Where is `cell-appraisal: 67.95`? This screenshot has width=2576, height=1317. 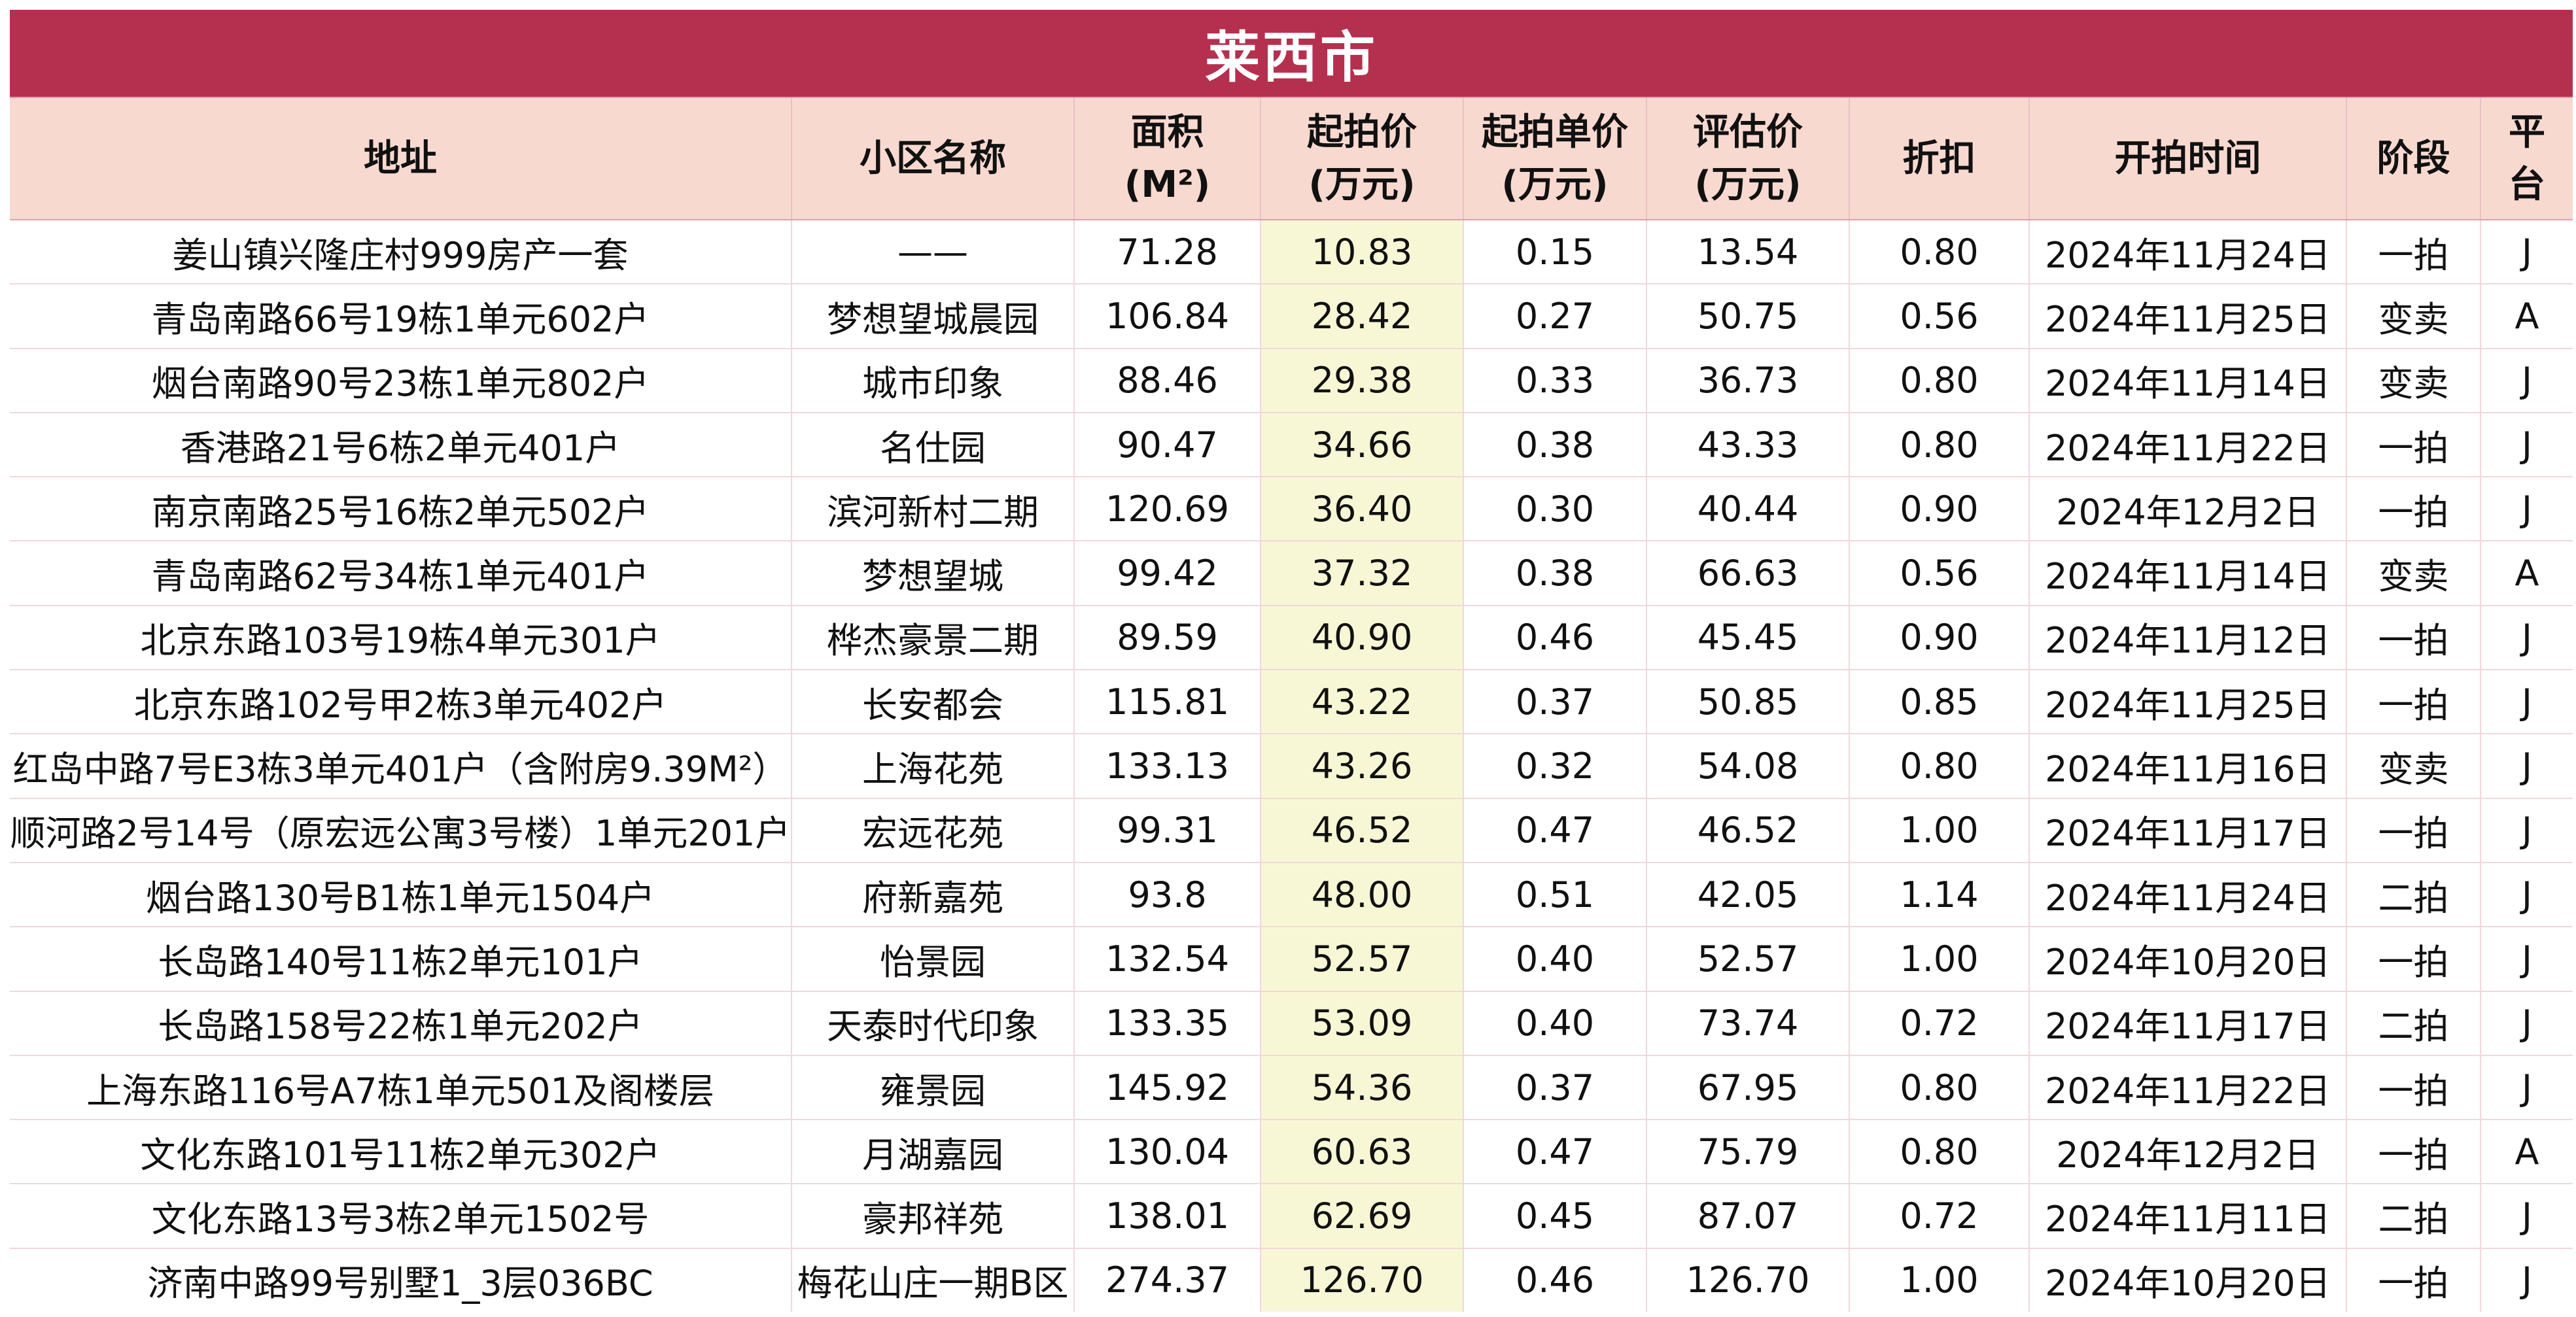 cell-appraisal: 67.95 is located at coordinates (1748, 1088).